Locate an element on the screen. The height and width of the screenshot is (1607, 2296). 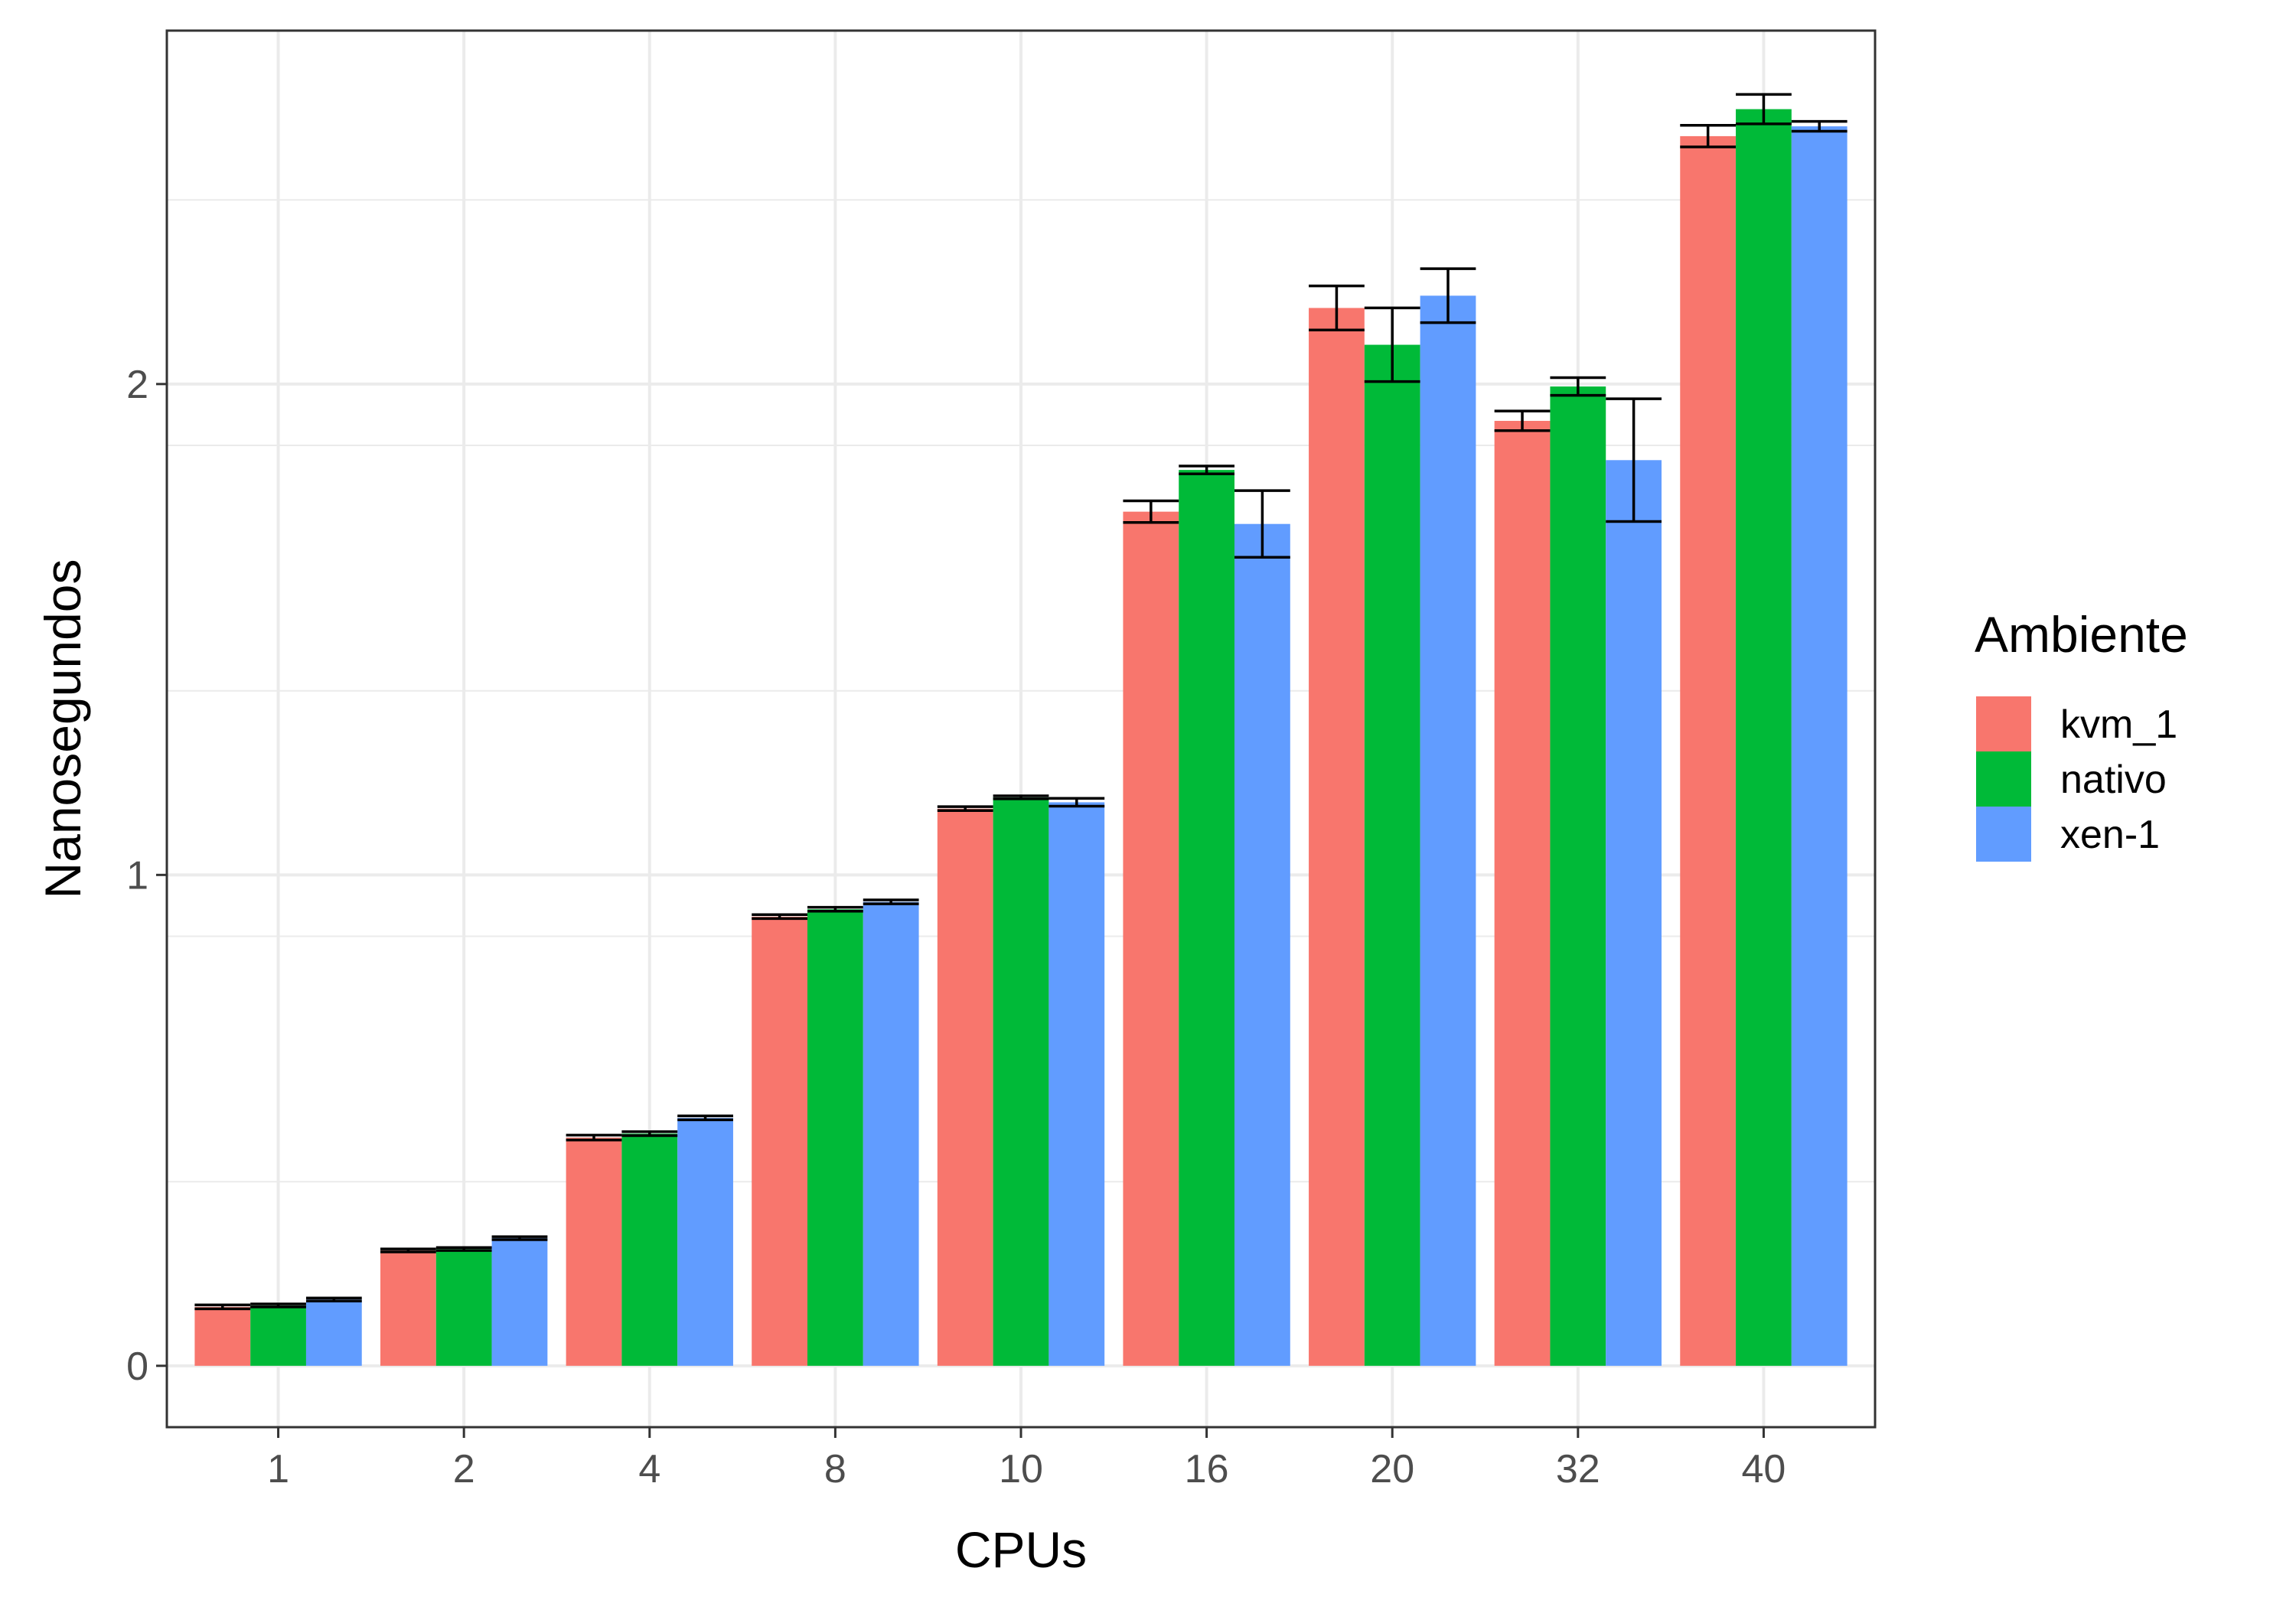
y-tick-label: 0 is located at coordinates (137, 1367).